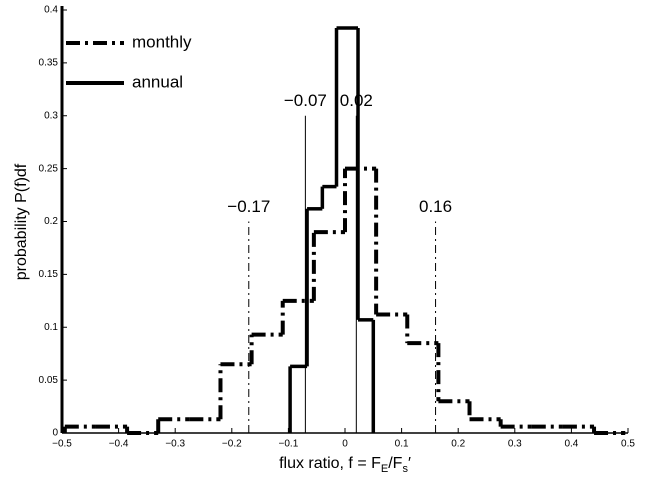 Image resolution: width=654 pixels, height=481 pixels. Describe the element at coordinates (458, 444) in the screenshot. I see `x-tick-label: 0.2` at that location.